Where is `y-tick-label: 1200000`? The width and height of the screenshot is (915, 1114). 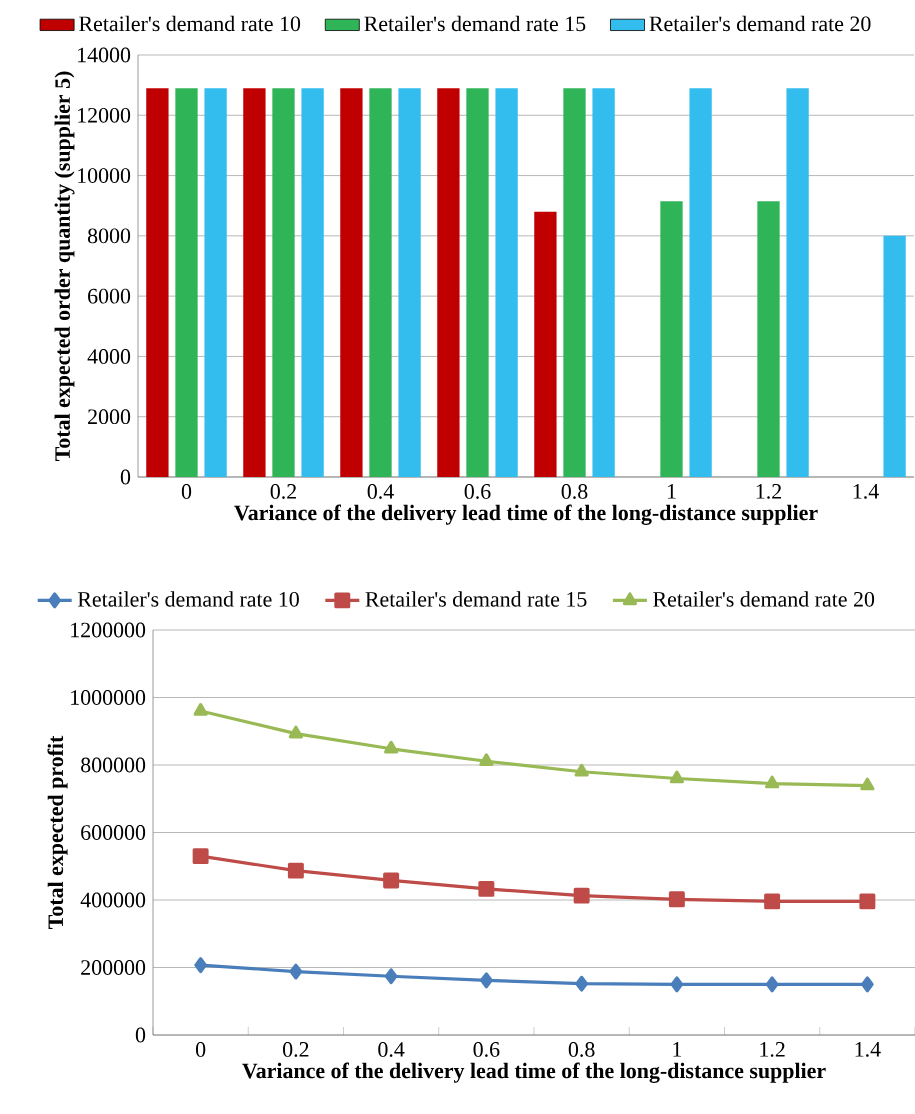
y-tick-label: 1200000 is located at coordinates (108, 630).